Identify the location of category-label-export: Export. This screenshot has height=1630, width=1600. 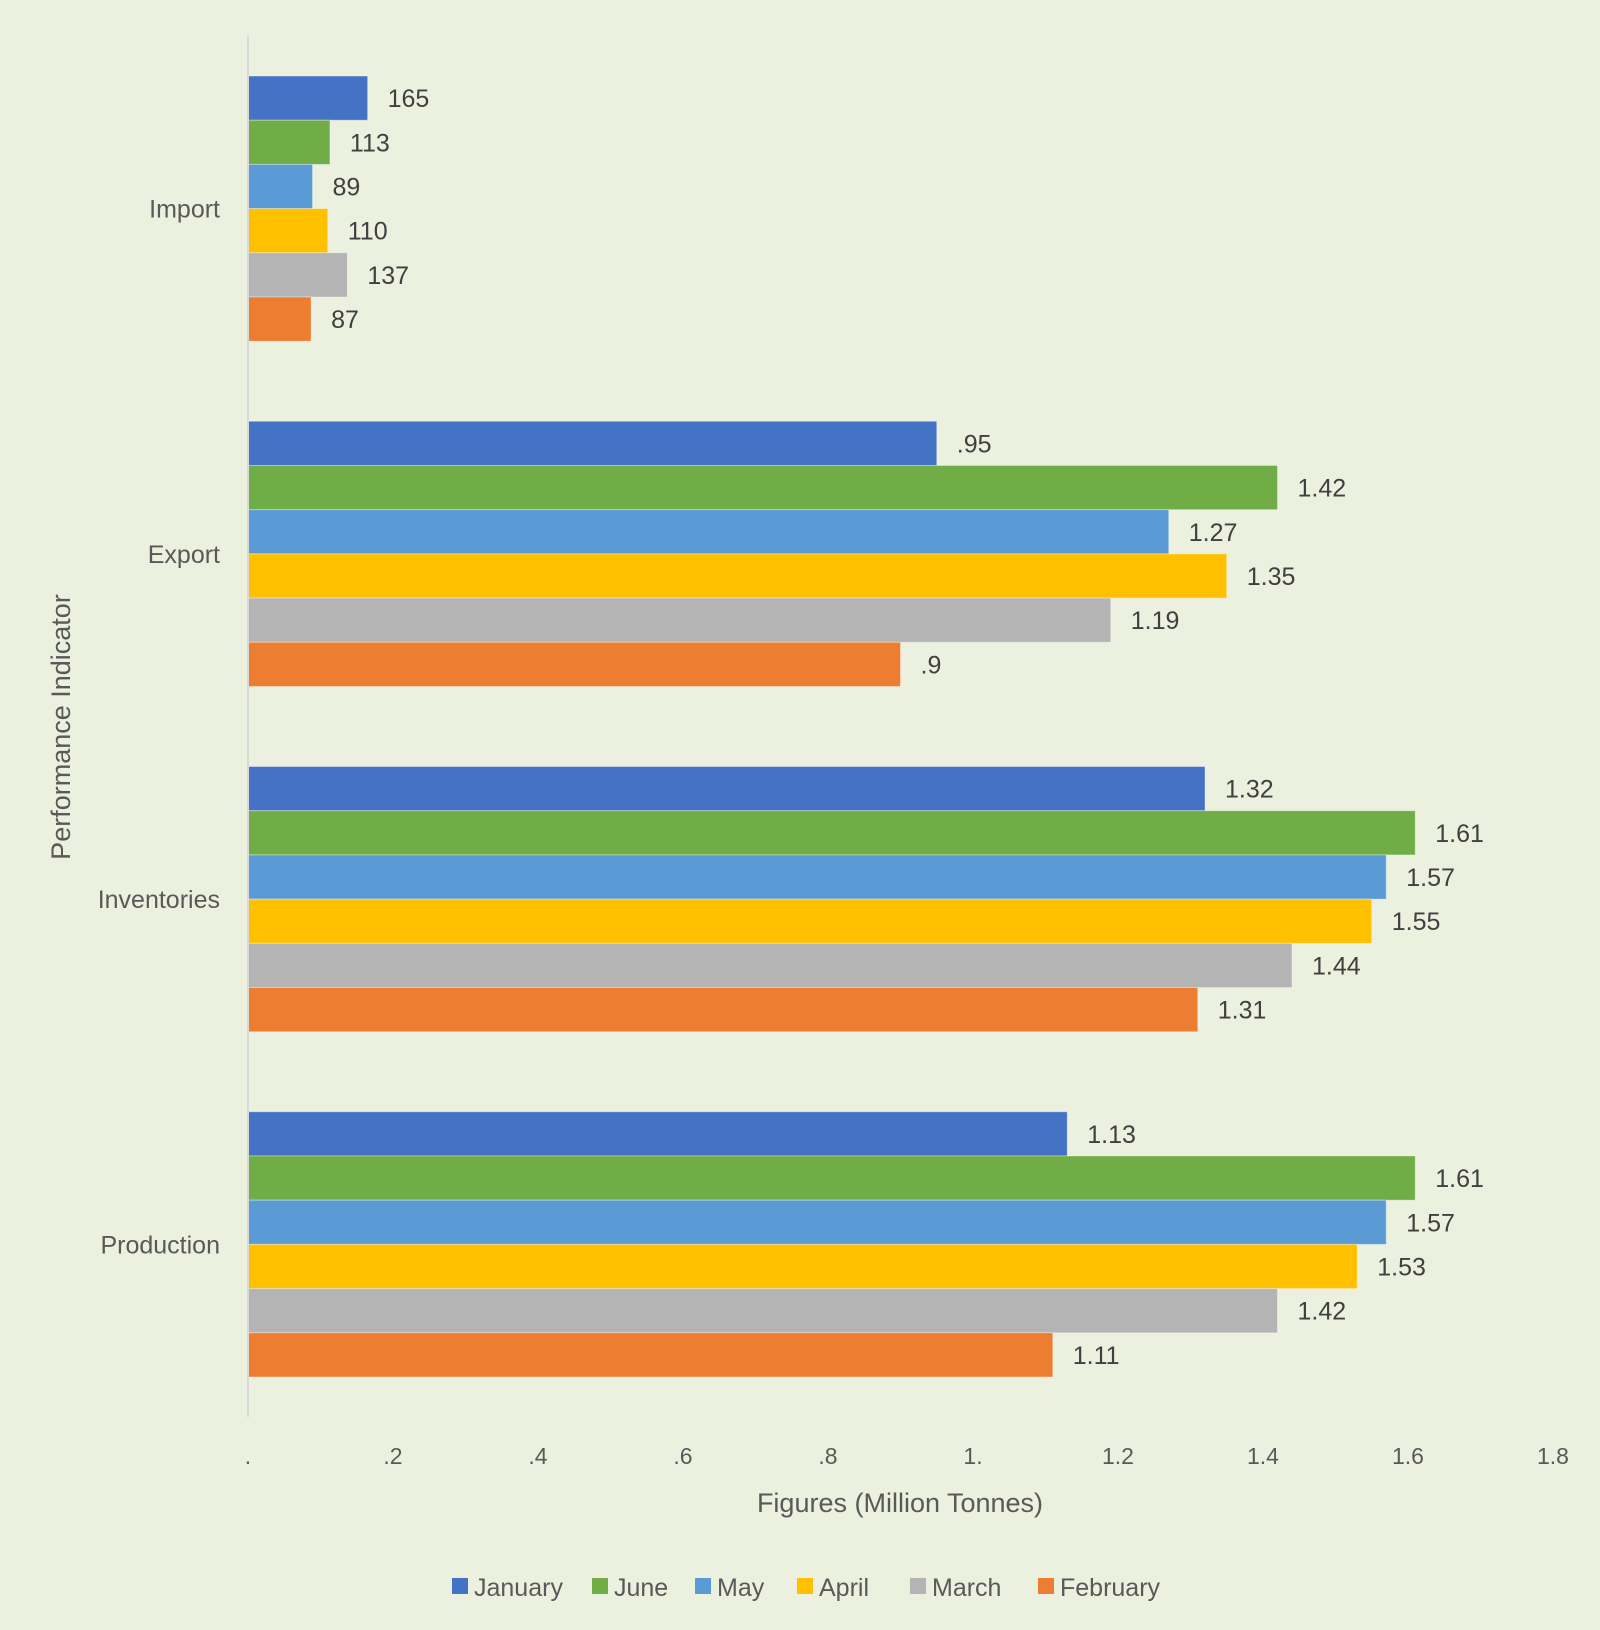
(184, 555).